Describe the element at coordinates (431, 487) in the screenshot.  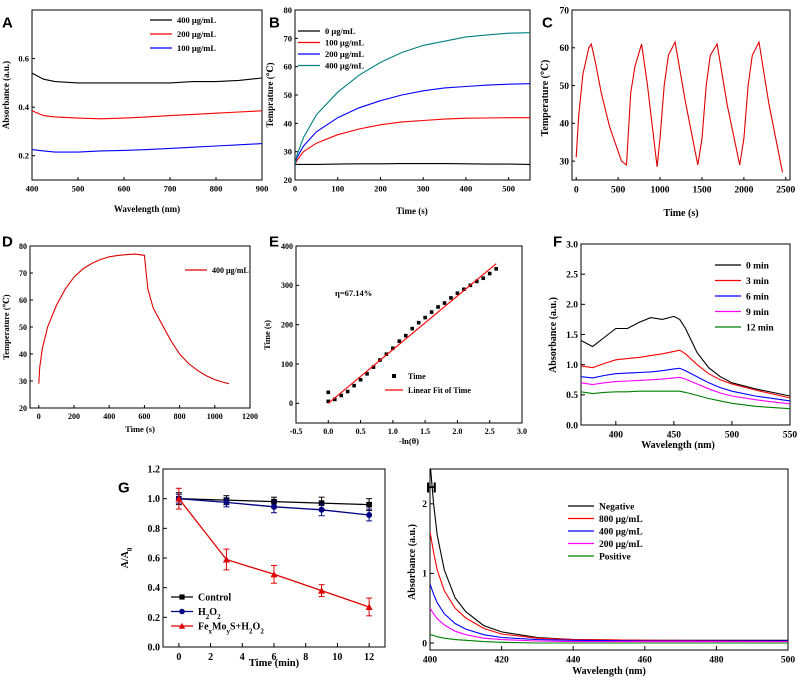
I see `panel-letter: H` at that location.